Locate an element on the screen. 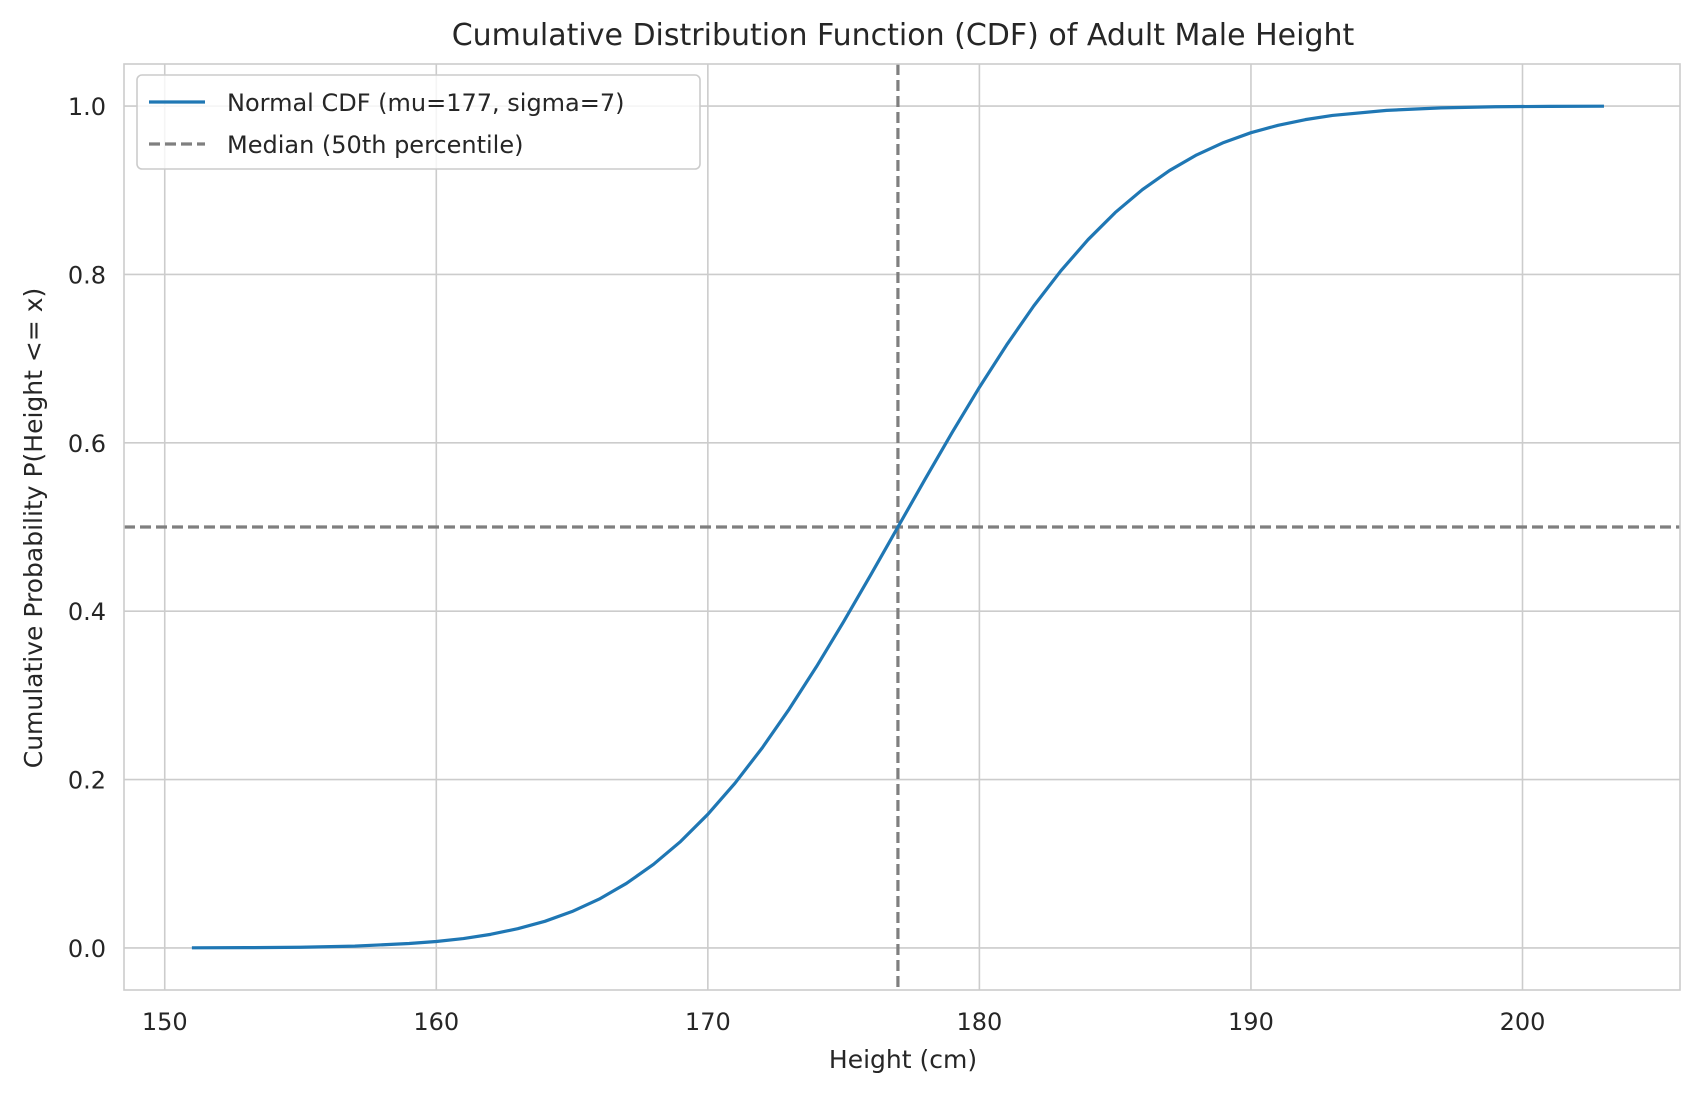 Image resolution: width=1692 pixels, height=1093 pixels. x-tick-label: 170 is located at coordinates (708, 1022).